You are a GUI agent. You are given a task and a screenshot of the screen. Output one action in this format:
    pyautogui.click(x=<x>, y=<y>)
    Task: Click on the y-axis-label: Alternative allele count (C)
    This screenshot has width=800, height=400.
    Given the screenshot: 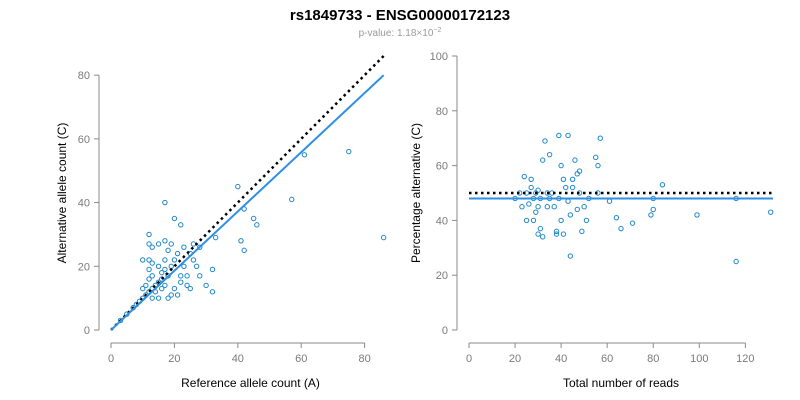 What is the action you would take?
    pyautogui.click(x=62, y=193)
    